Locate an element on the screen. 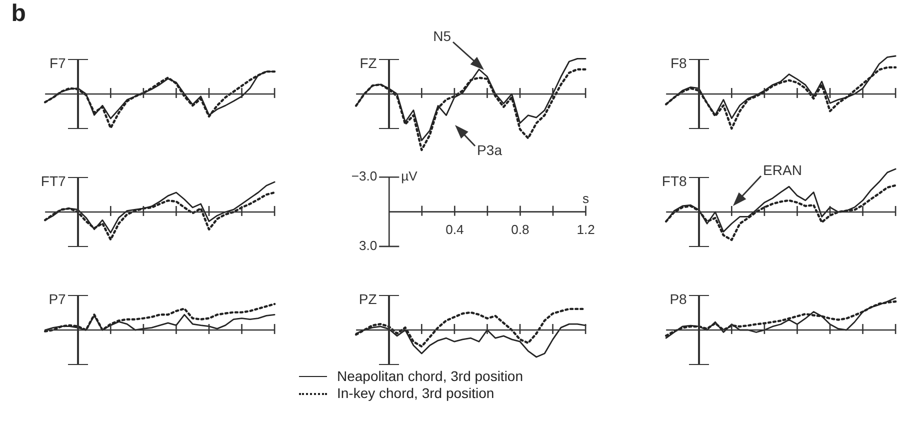  annotation: P3a is located at coordinates (489, 150).